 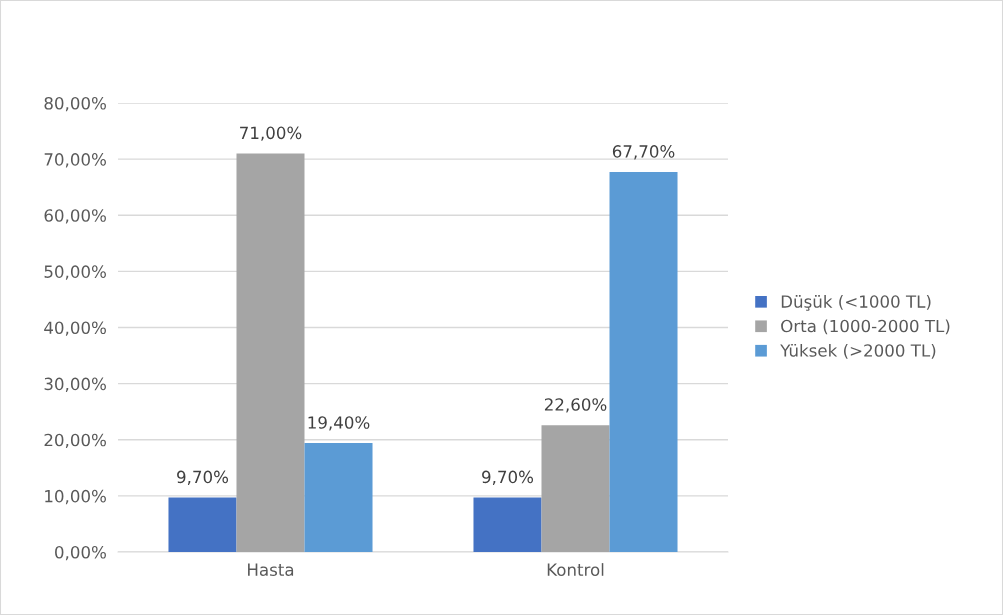 What do you see at coordinates (643, 152) in the screenshot?
I see `data-label: 67,70%` at bounding box center [643, 152].